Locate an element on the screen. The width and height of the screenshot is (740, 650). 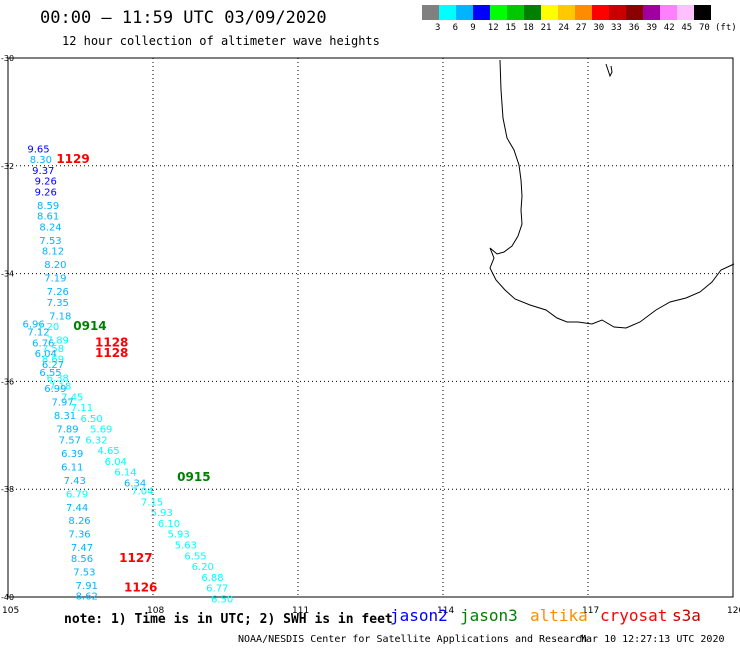
legend-label: 18 is located at coordinates (528, 28).